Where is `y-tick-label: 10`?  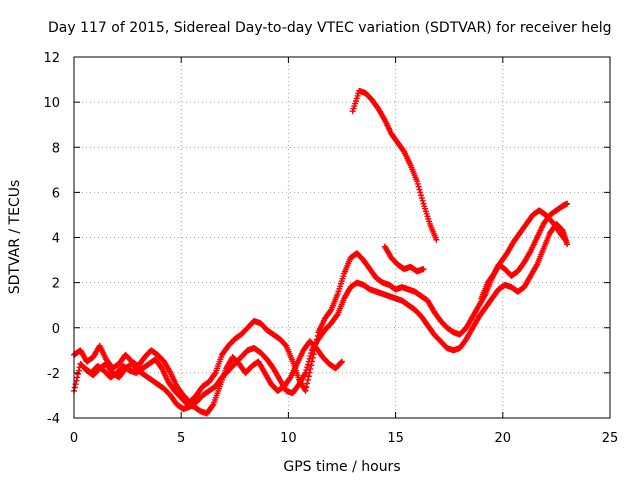
y-tick-label: 10 is located at coordinates (51, 103).